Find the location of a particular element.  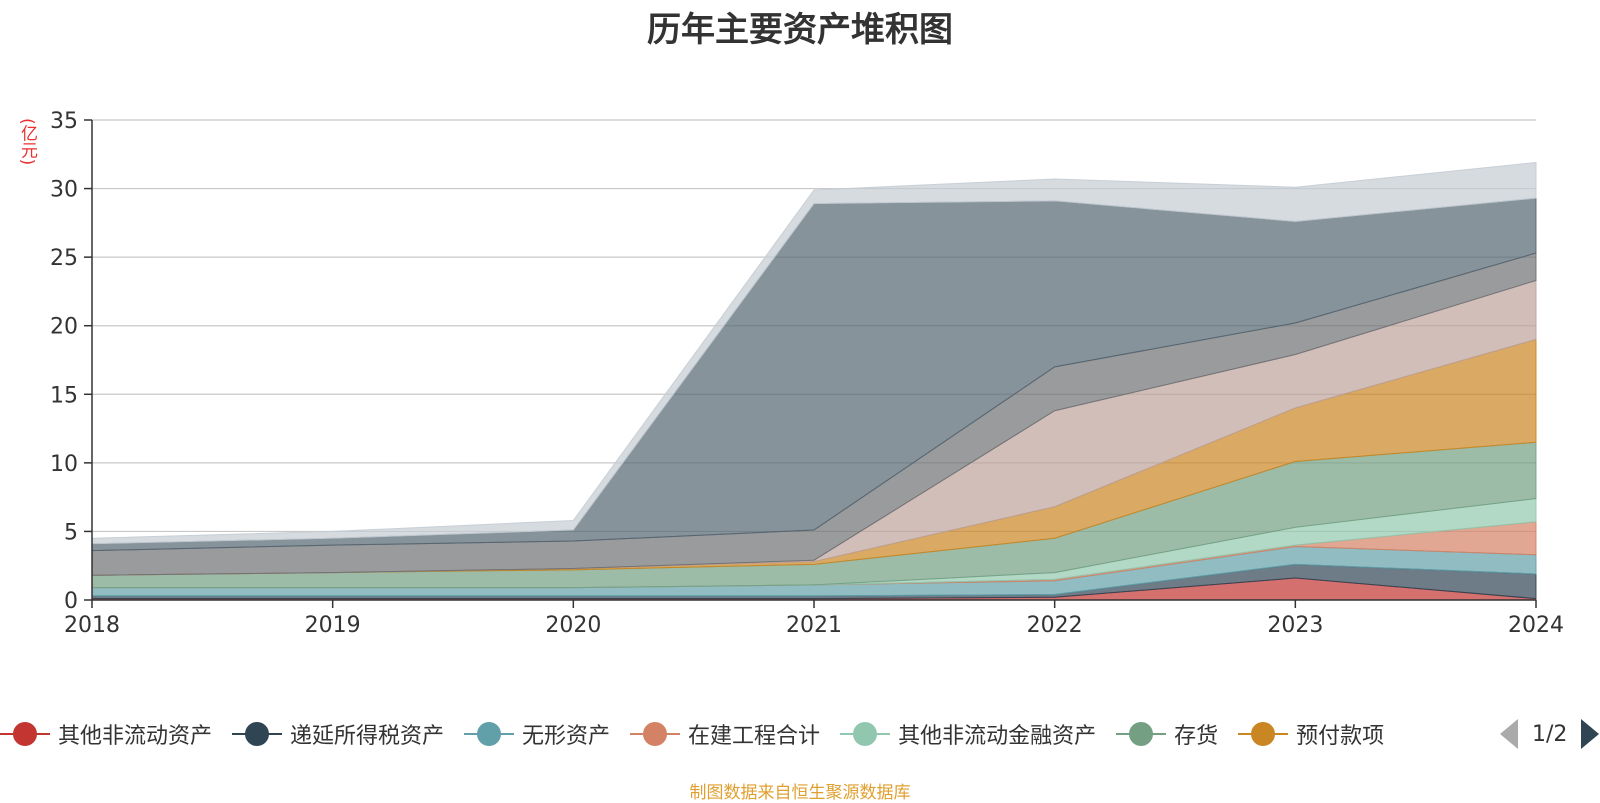

legend: 其他非流动资产 递延所得税资产 无形资产 在建工程合计 其他非流动金融资产 存货 预付款项 is located at coordinates (800, 734).